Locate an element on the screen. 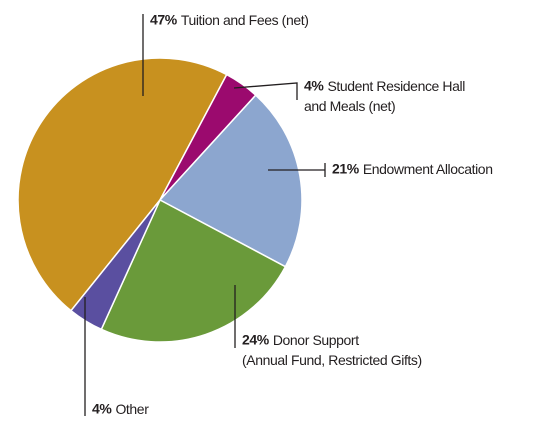 Image resolution: width=550 pixels, height=426 pixels. category-label: Student Residence Hall and Meals (net) is located at coordinates (386, 96).